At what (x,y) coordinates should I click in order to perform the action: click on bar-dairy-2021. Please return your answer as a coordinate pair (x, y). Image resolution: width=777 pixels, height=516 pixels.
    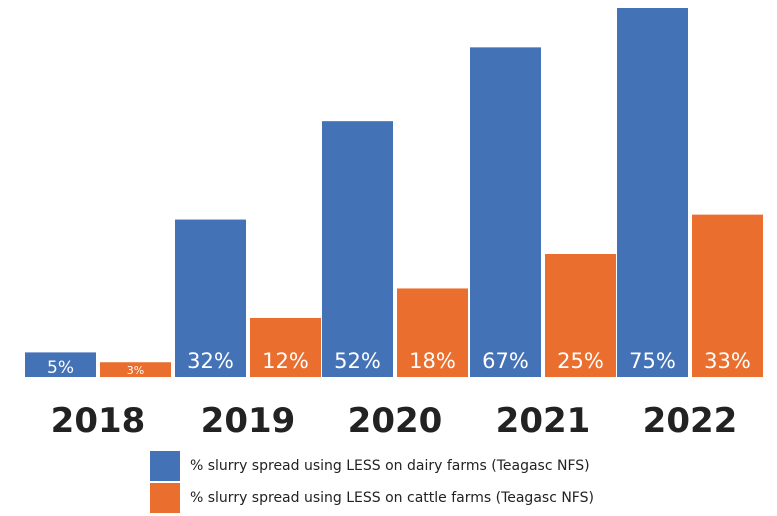
    Looking at the image, I should click on (505, 212).